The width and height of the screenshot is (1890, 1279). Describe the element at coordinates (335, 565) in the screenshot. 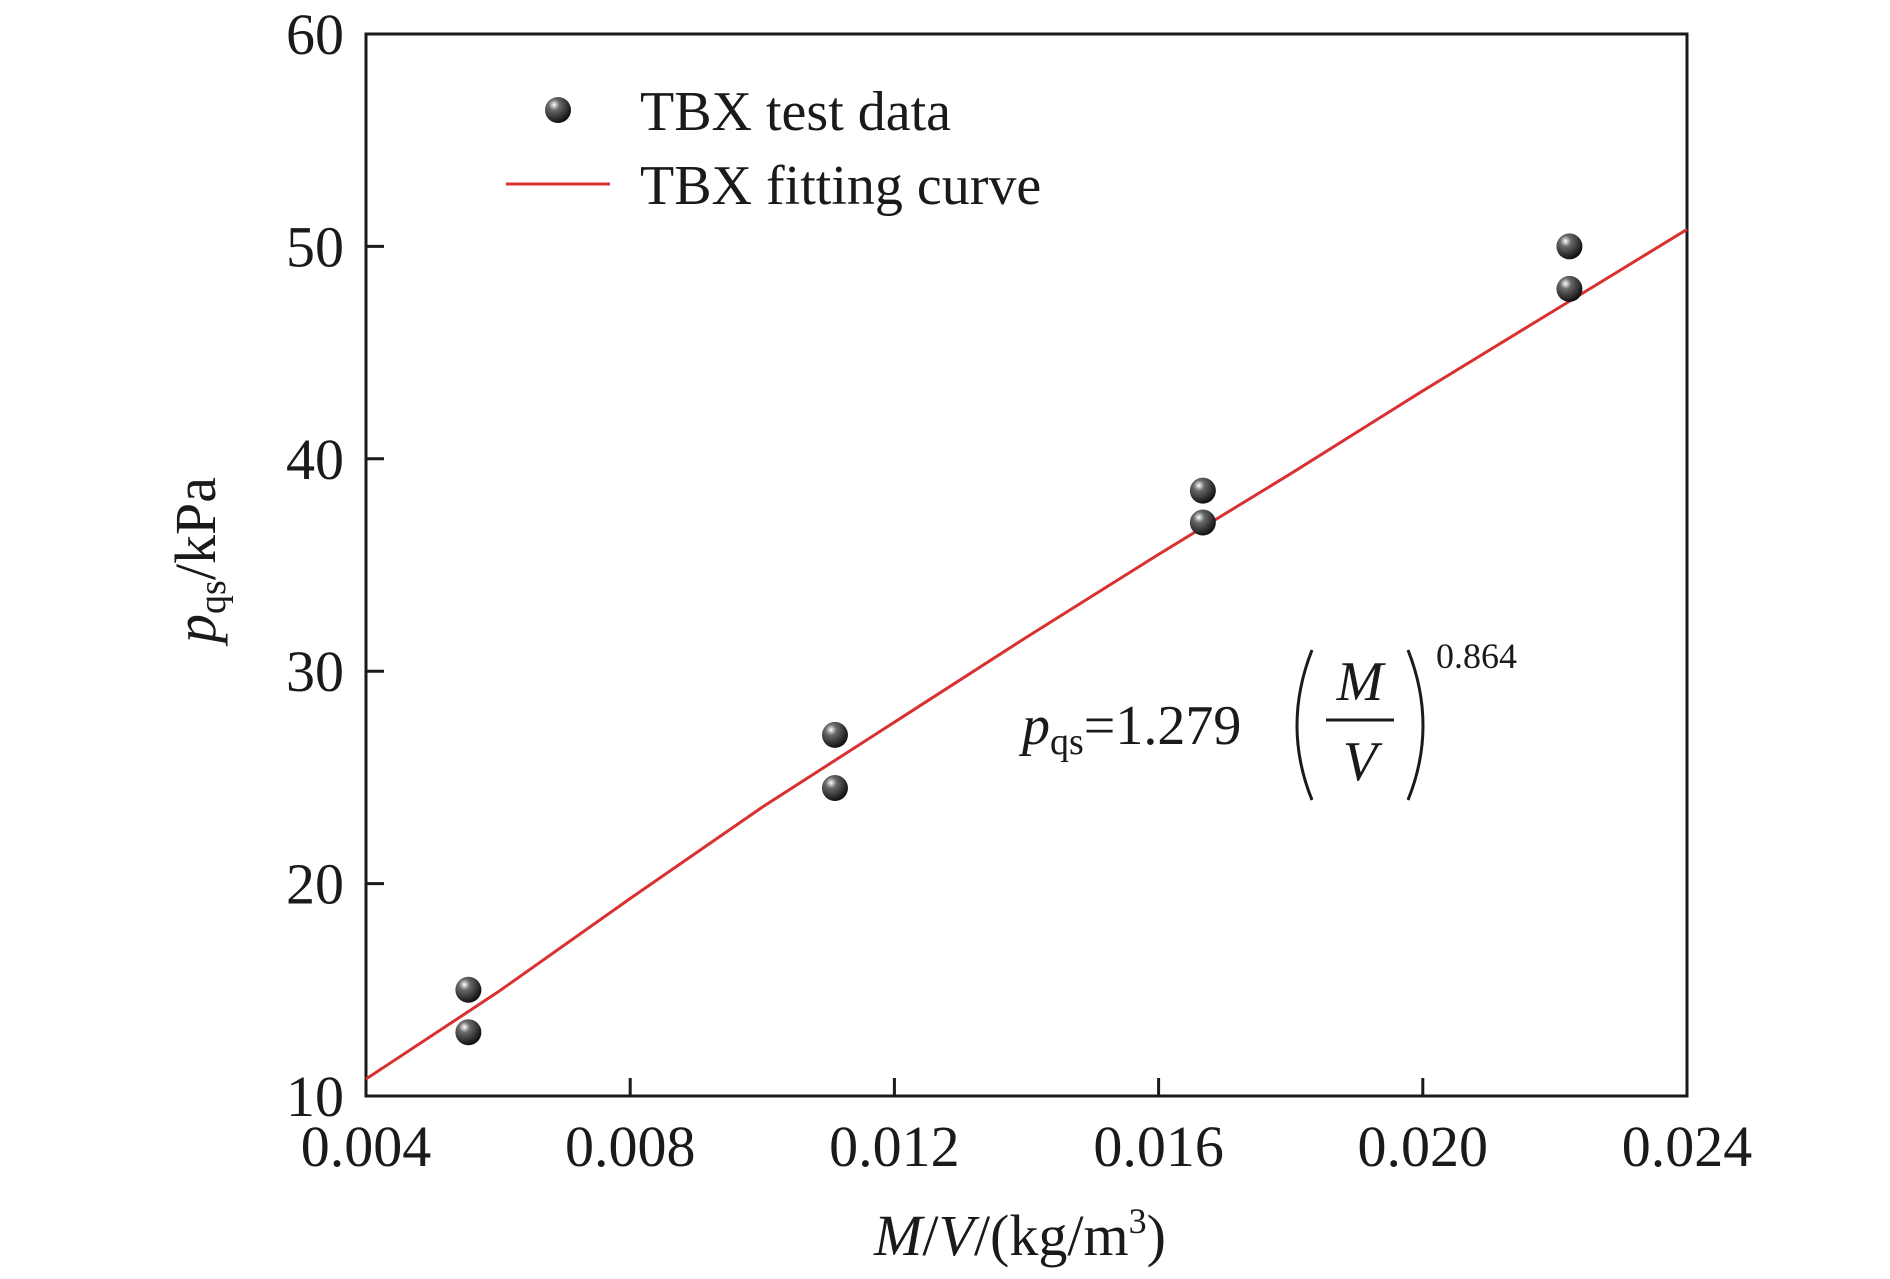

I see `y-axis: 10 20 30 40 50 60` at that location.